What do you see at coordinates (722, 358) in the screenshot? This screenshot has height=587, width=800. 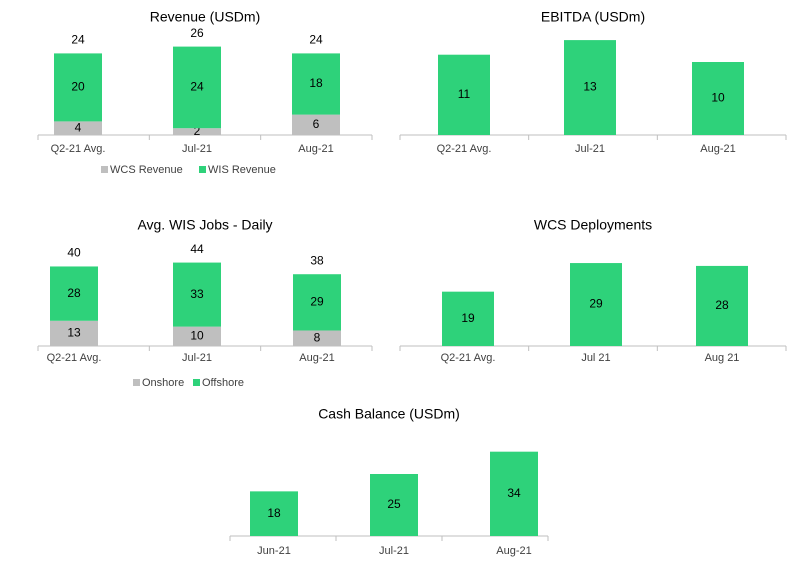 I see `category-label: Aug 21` at bounding box center [722, 358].